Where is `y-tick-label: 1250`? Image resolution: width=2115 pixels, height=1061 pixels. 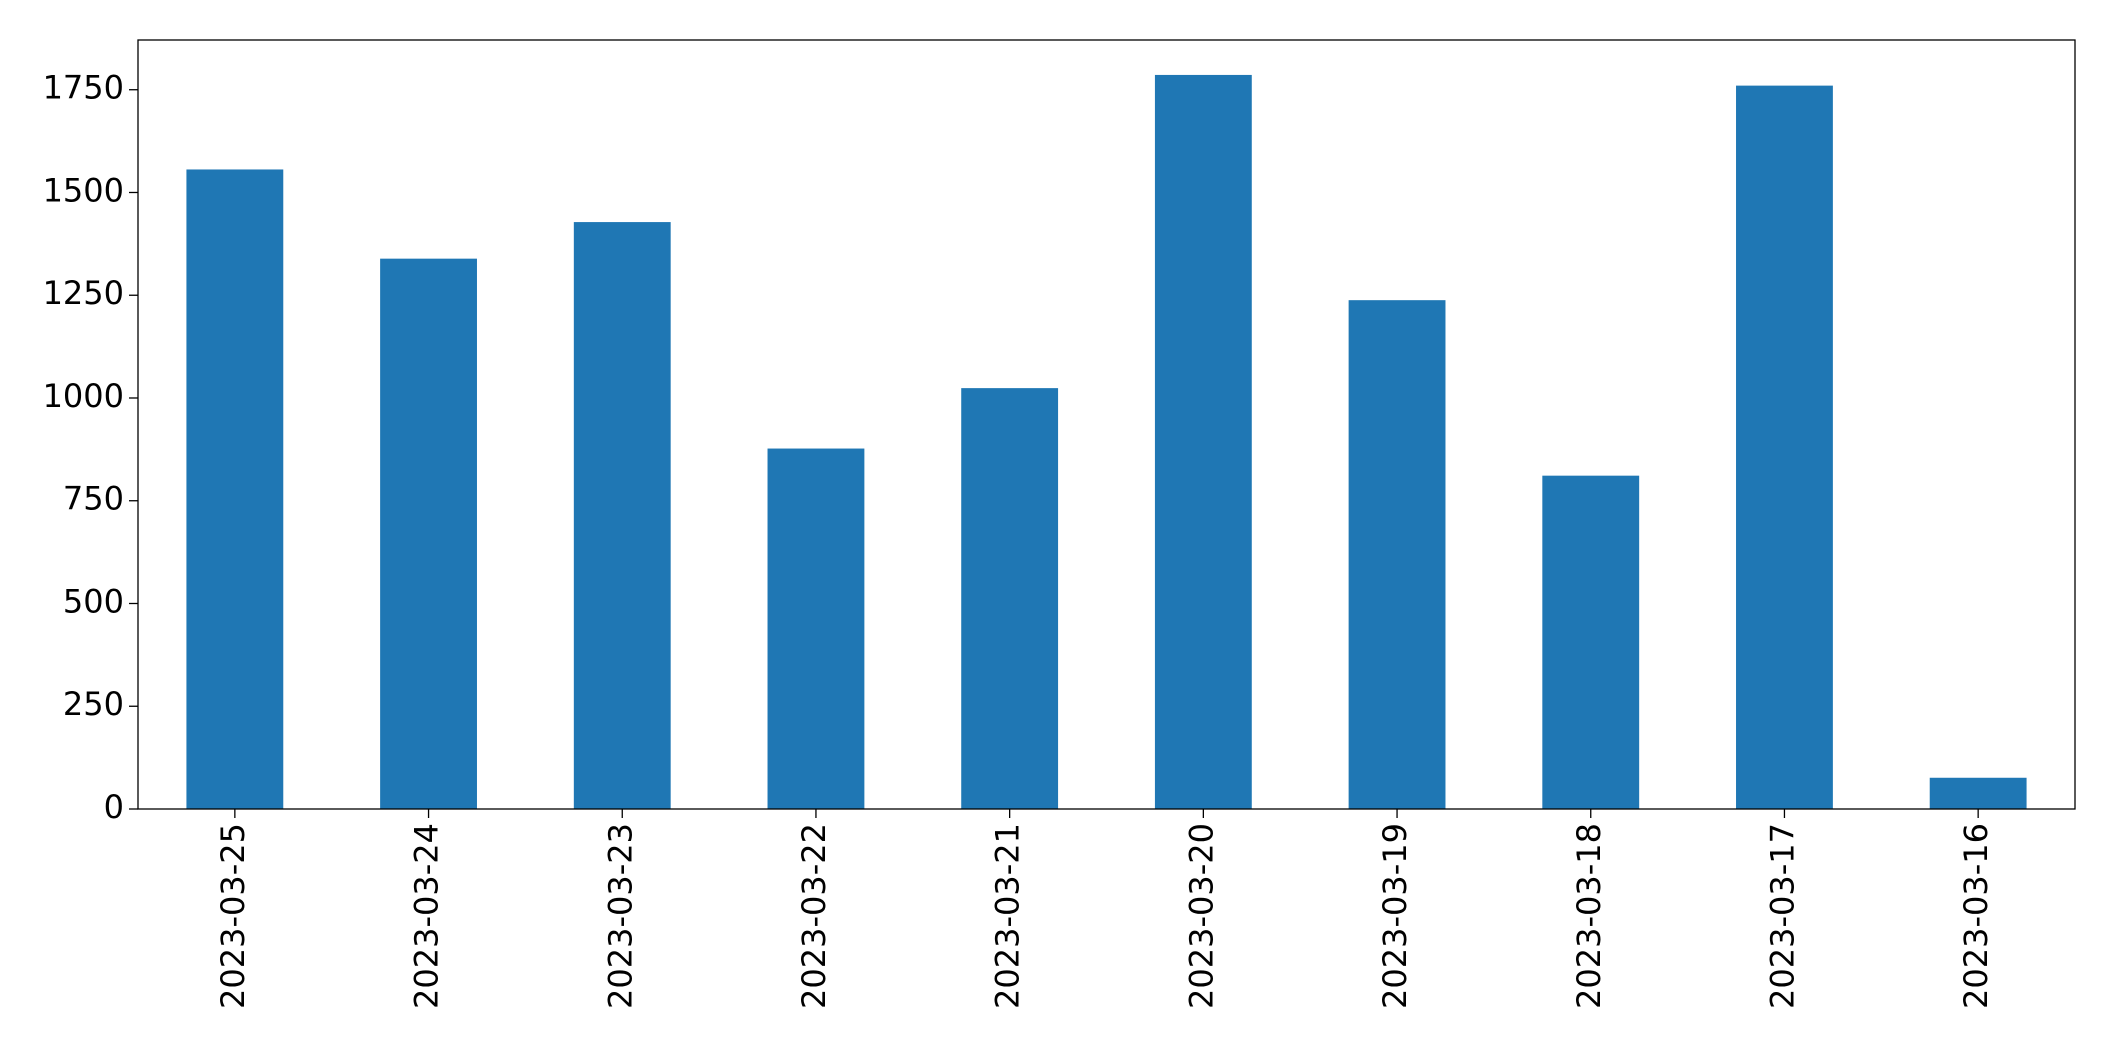 y-tick-label: 1250 is located at coordinates (83, 293).